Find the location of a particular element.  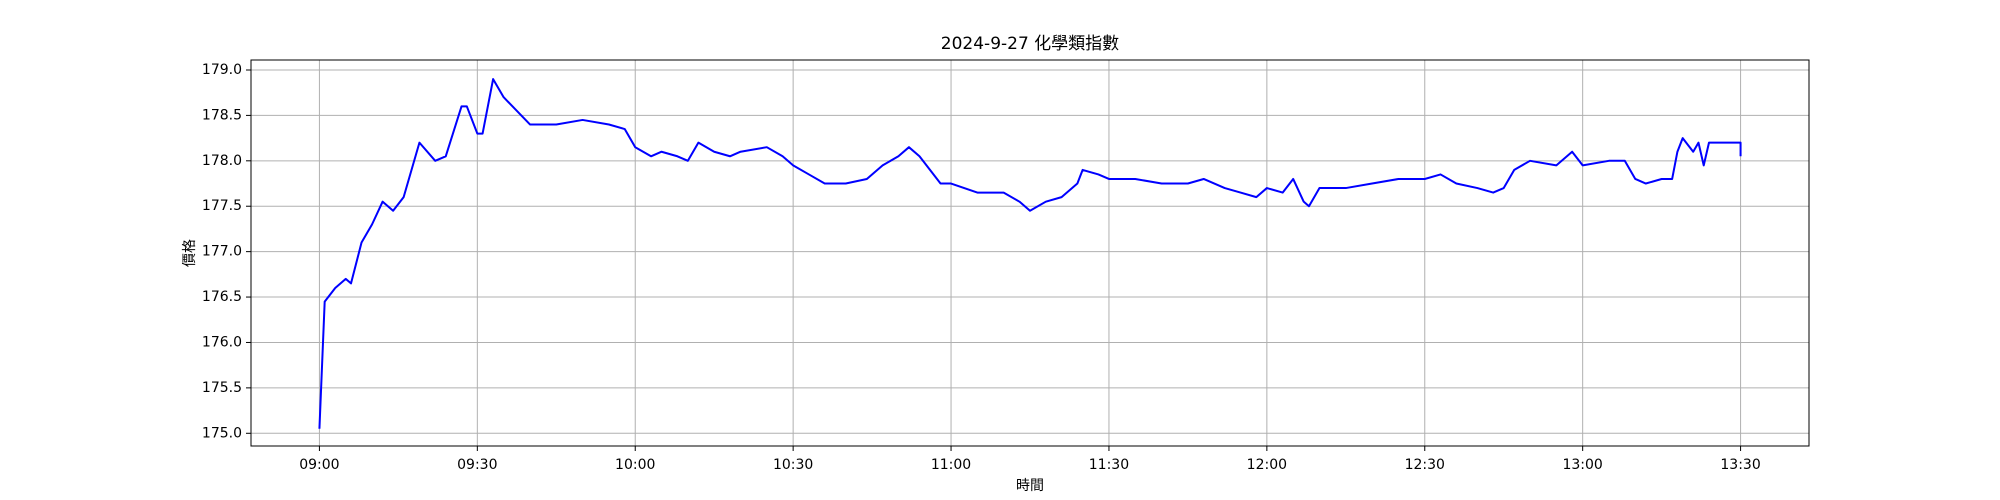

y-tick-label: 179.0 is located at coordinates (222, 70).